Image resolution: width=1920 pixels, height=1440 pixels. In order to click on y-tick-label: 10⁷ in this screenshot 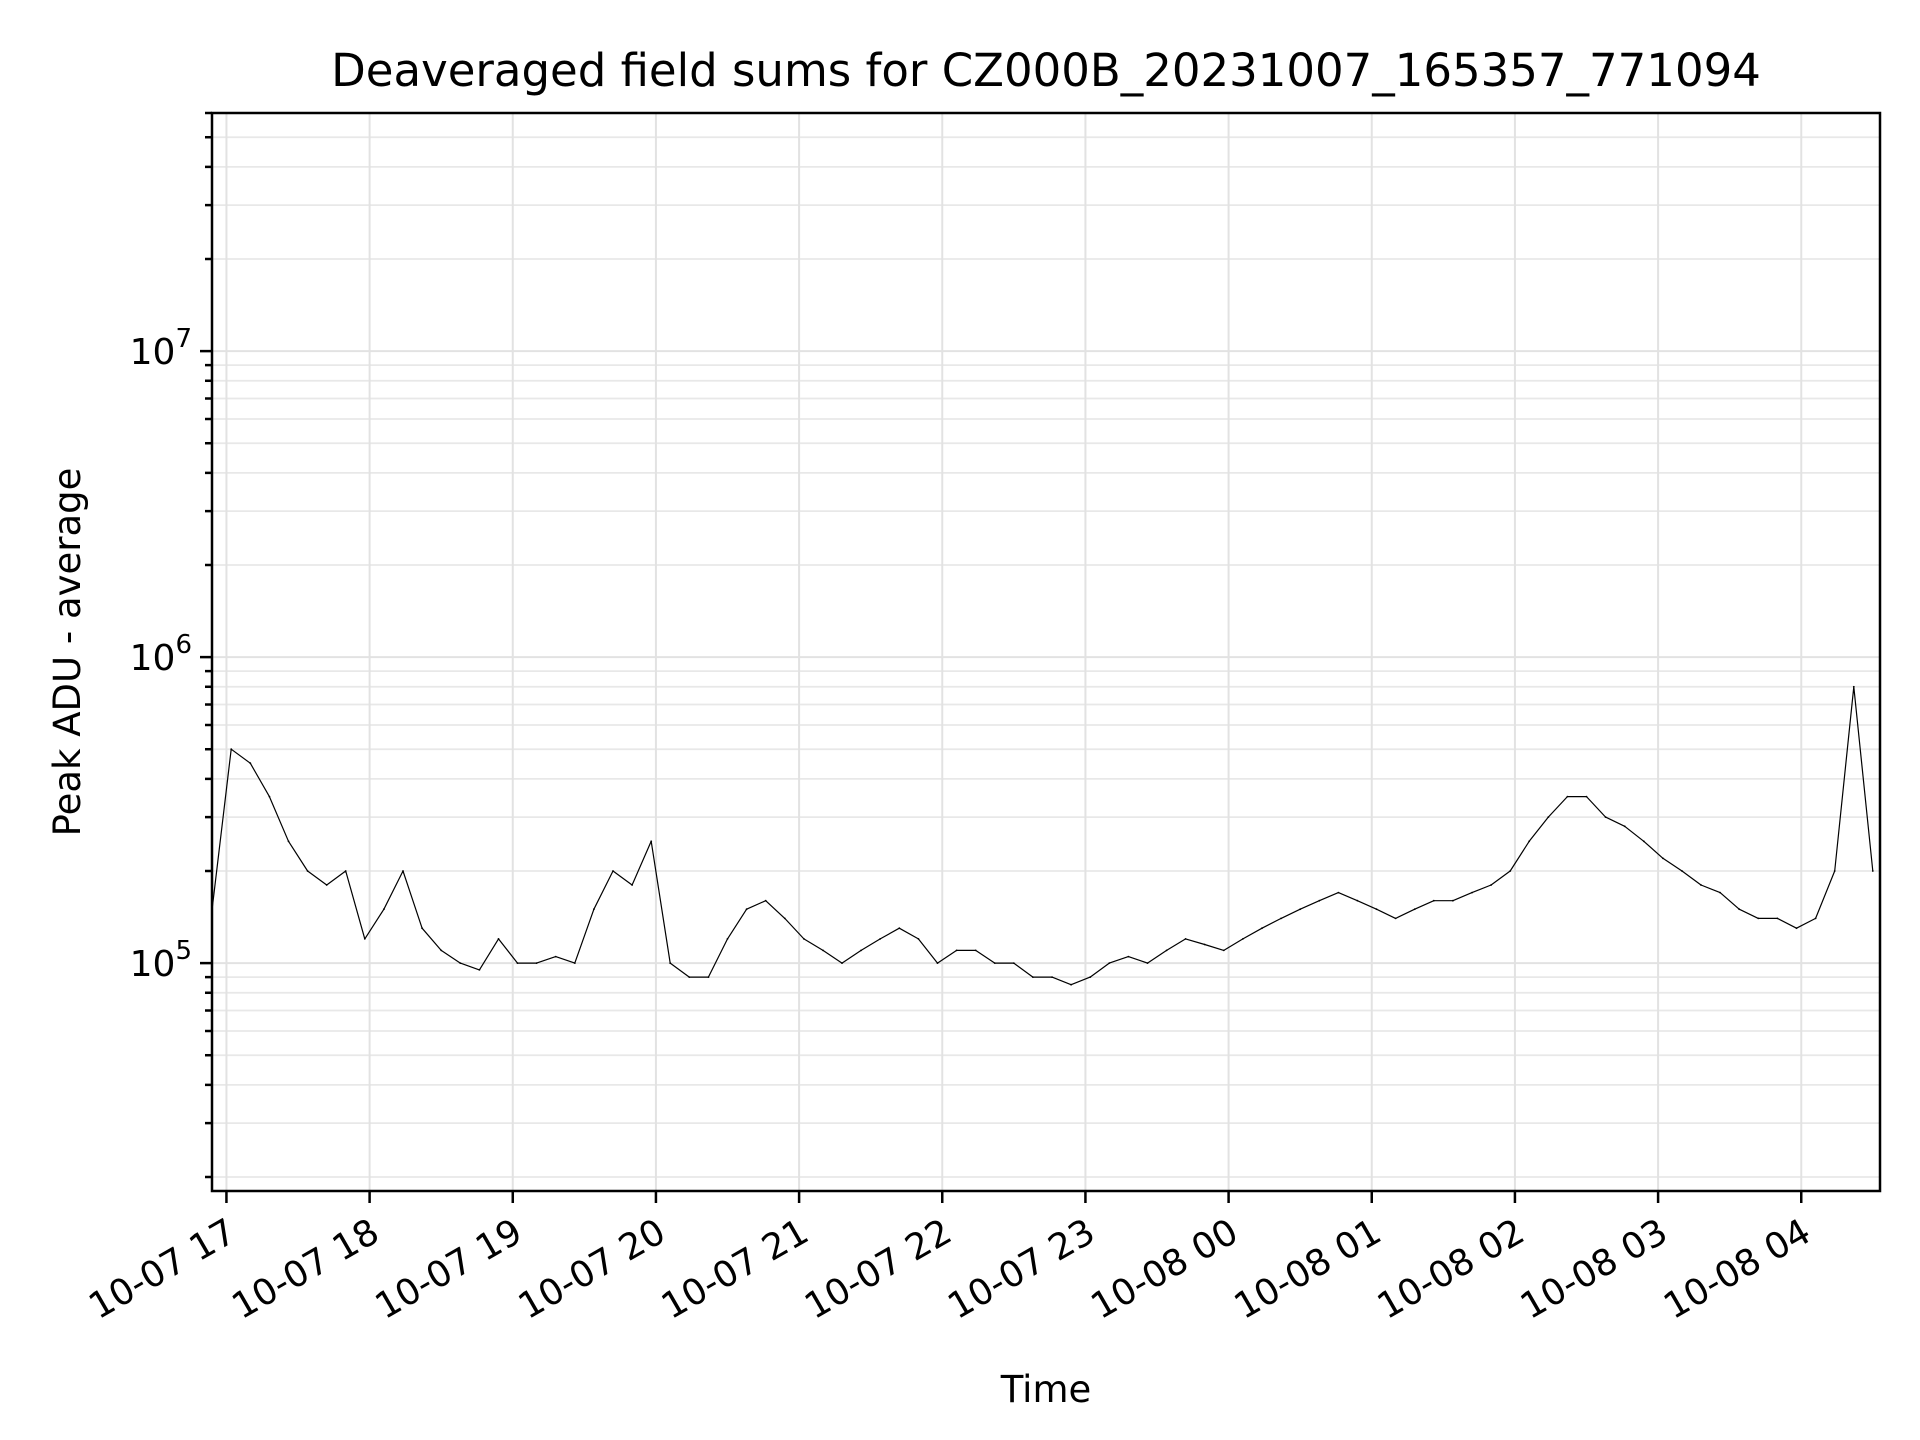, I will do `click(161, 348)`.